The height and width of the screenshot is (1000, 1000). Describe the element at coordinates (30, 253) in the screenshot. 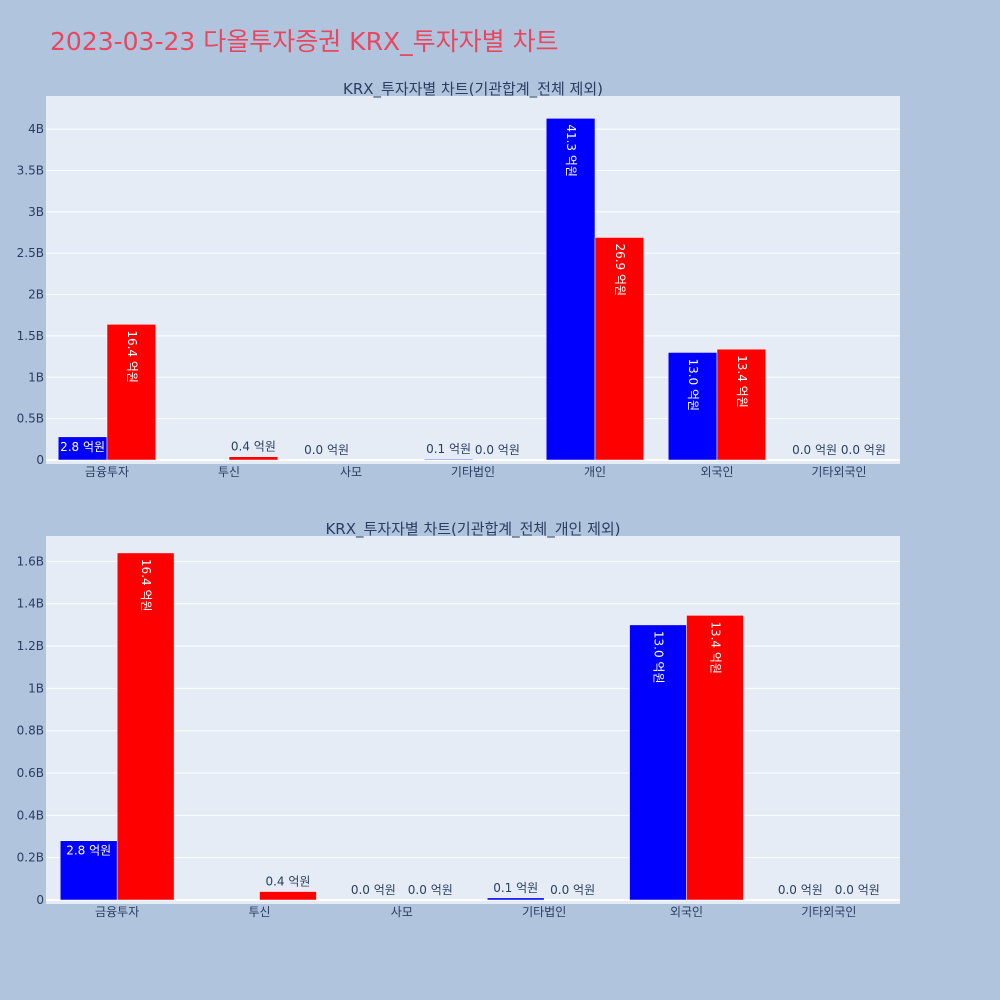

I see `y-tick-label: 2.5B` at that location.